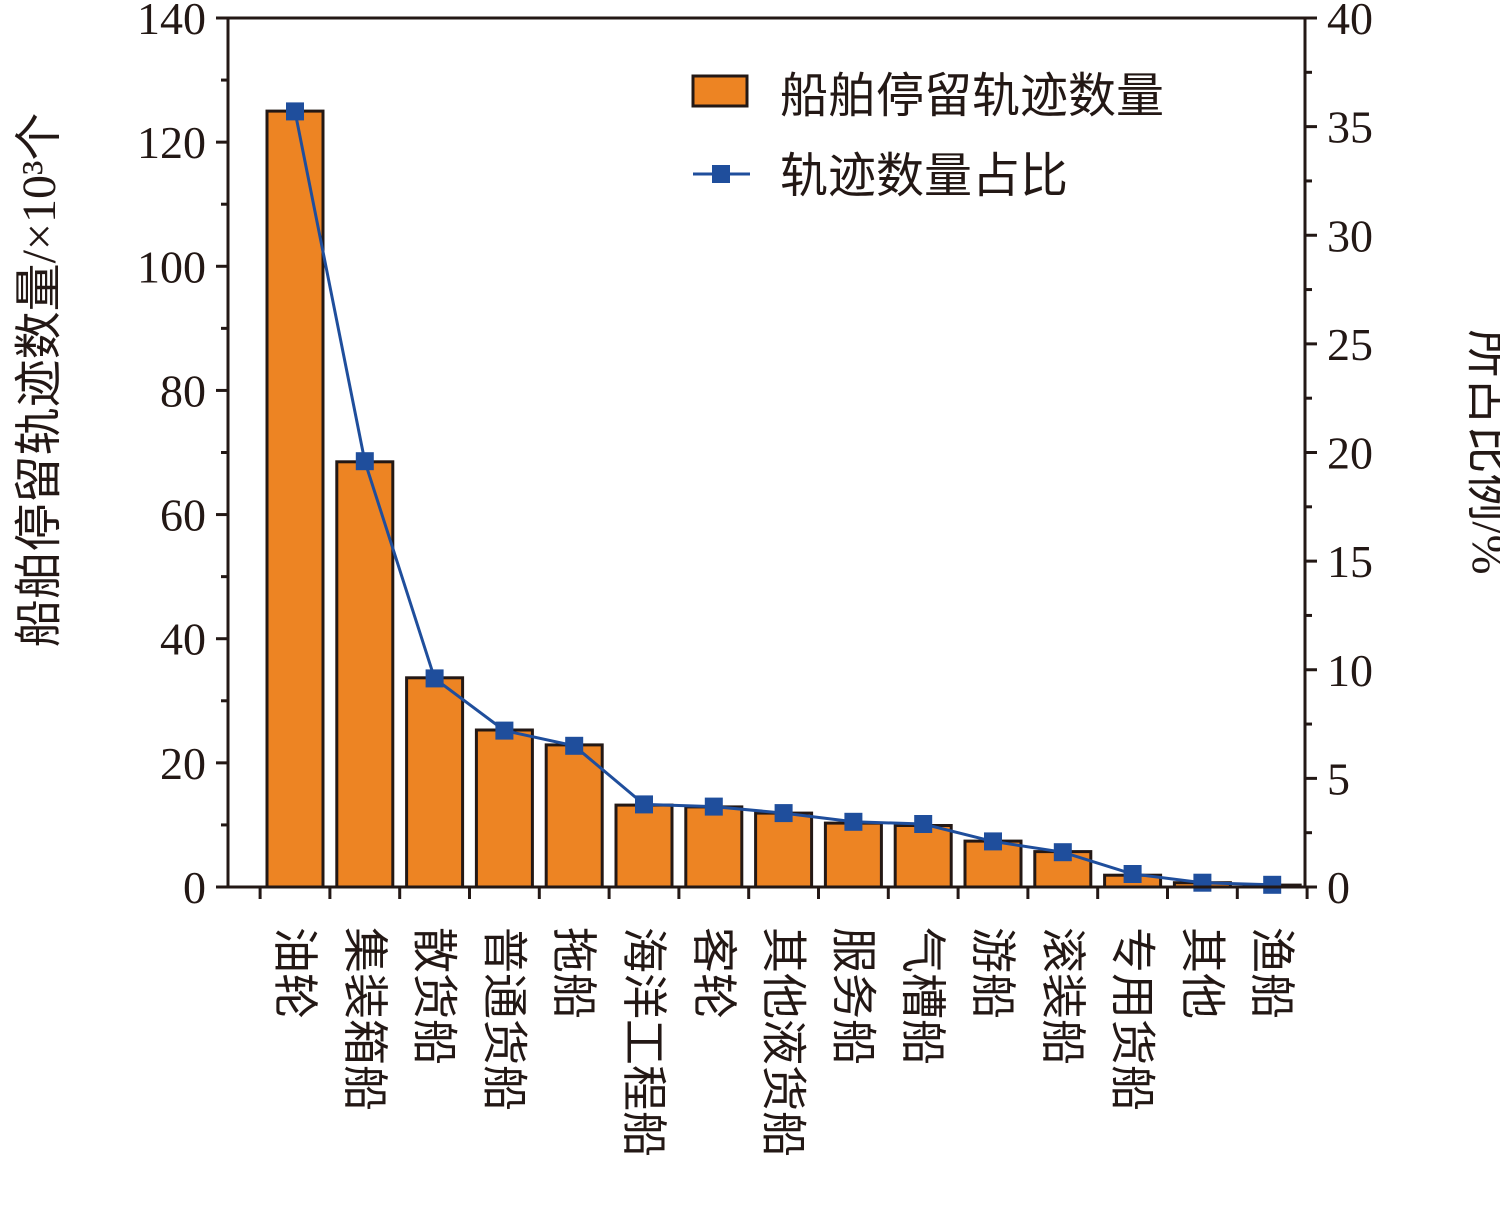 The width and height of the screenshot is (1500, 1223). Describe the element at coordinates (194, 887) in the screenshot. I see `y-tick-label: 0` at that location.